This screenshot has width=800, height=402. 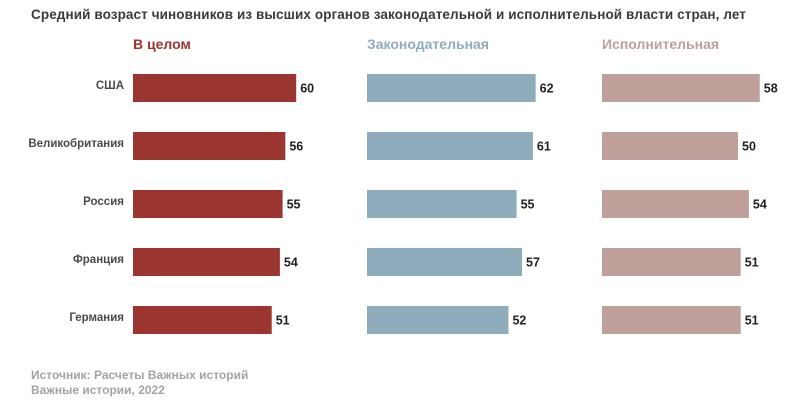 What do you see at coordinates (752, 263) in the screenshot?
I see `value-label-executive-3: 51` at bounding box center [752, 263].